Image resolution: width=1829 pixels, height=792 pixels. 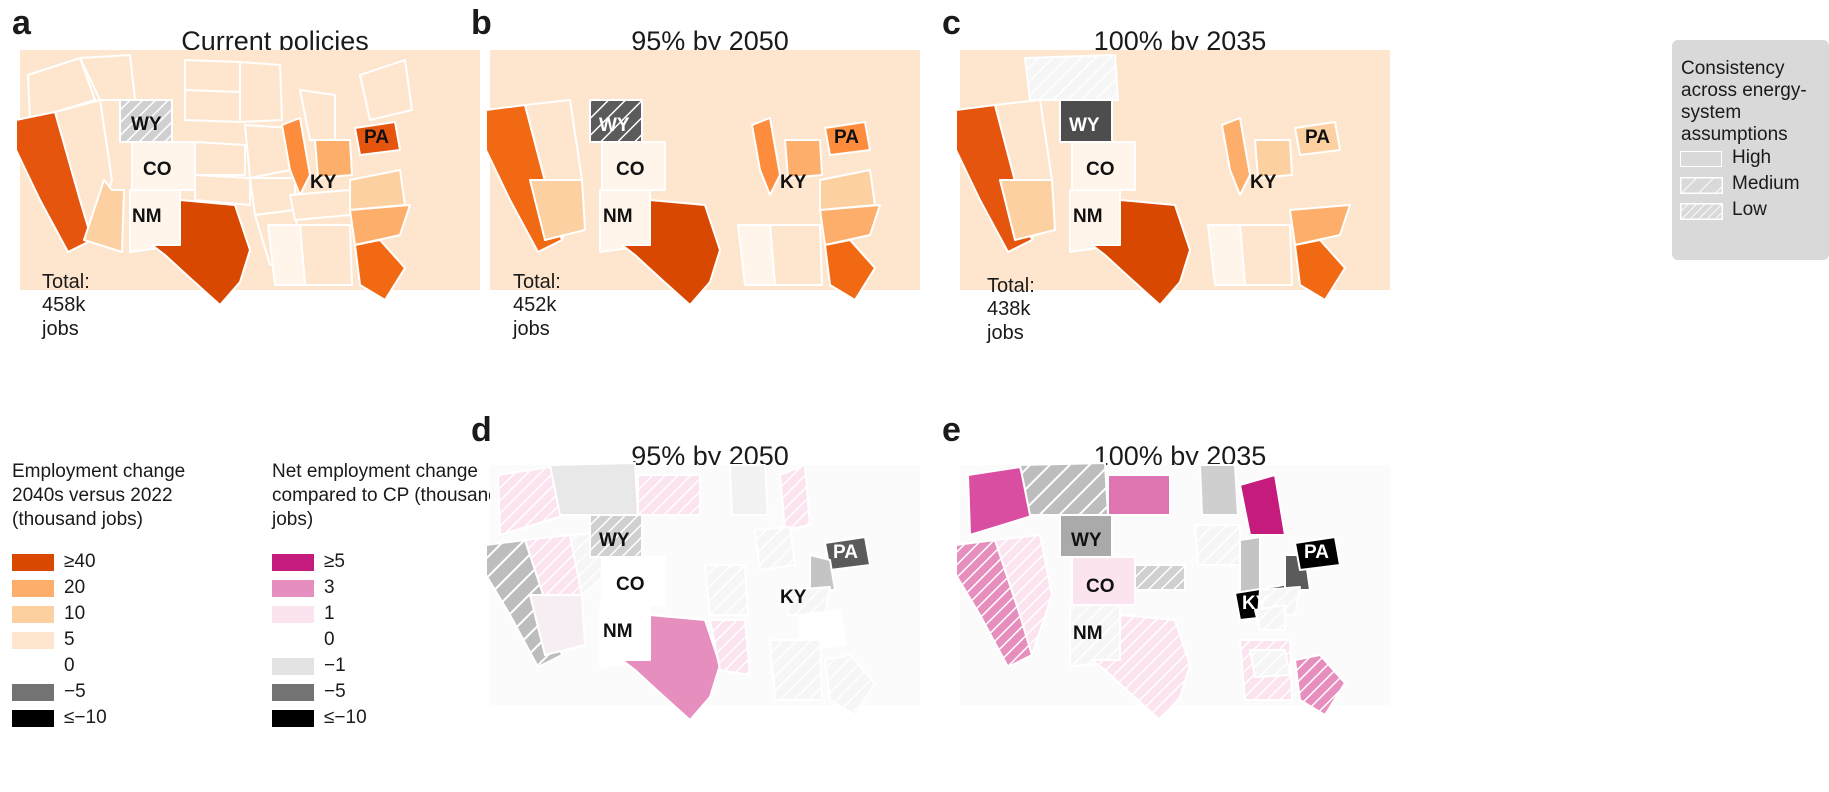 What do you see at coordinates (702, 178) in the screenshot?
I see `us-map-95-by-2050: WY CO NM KY PA` at bounding box center [702, 178].